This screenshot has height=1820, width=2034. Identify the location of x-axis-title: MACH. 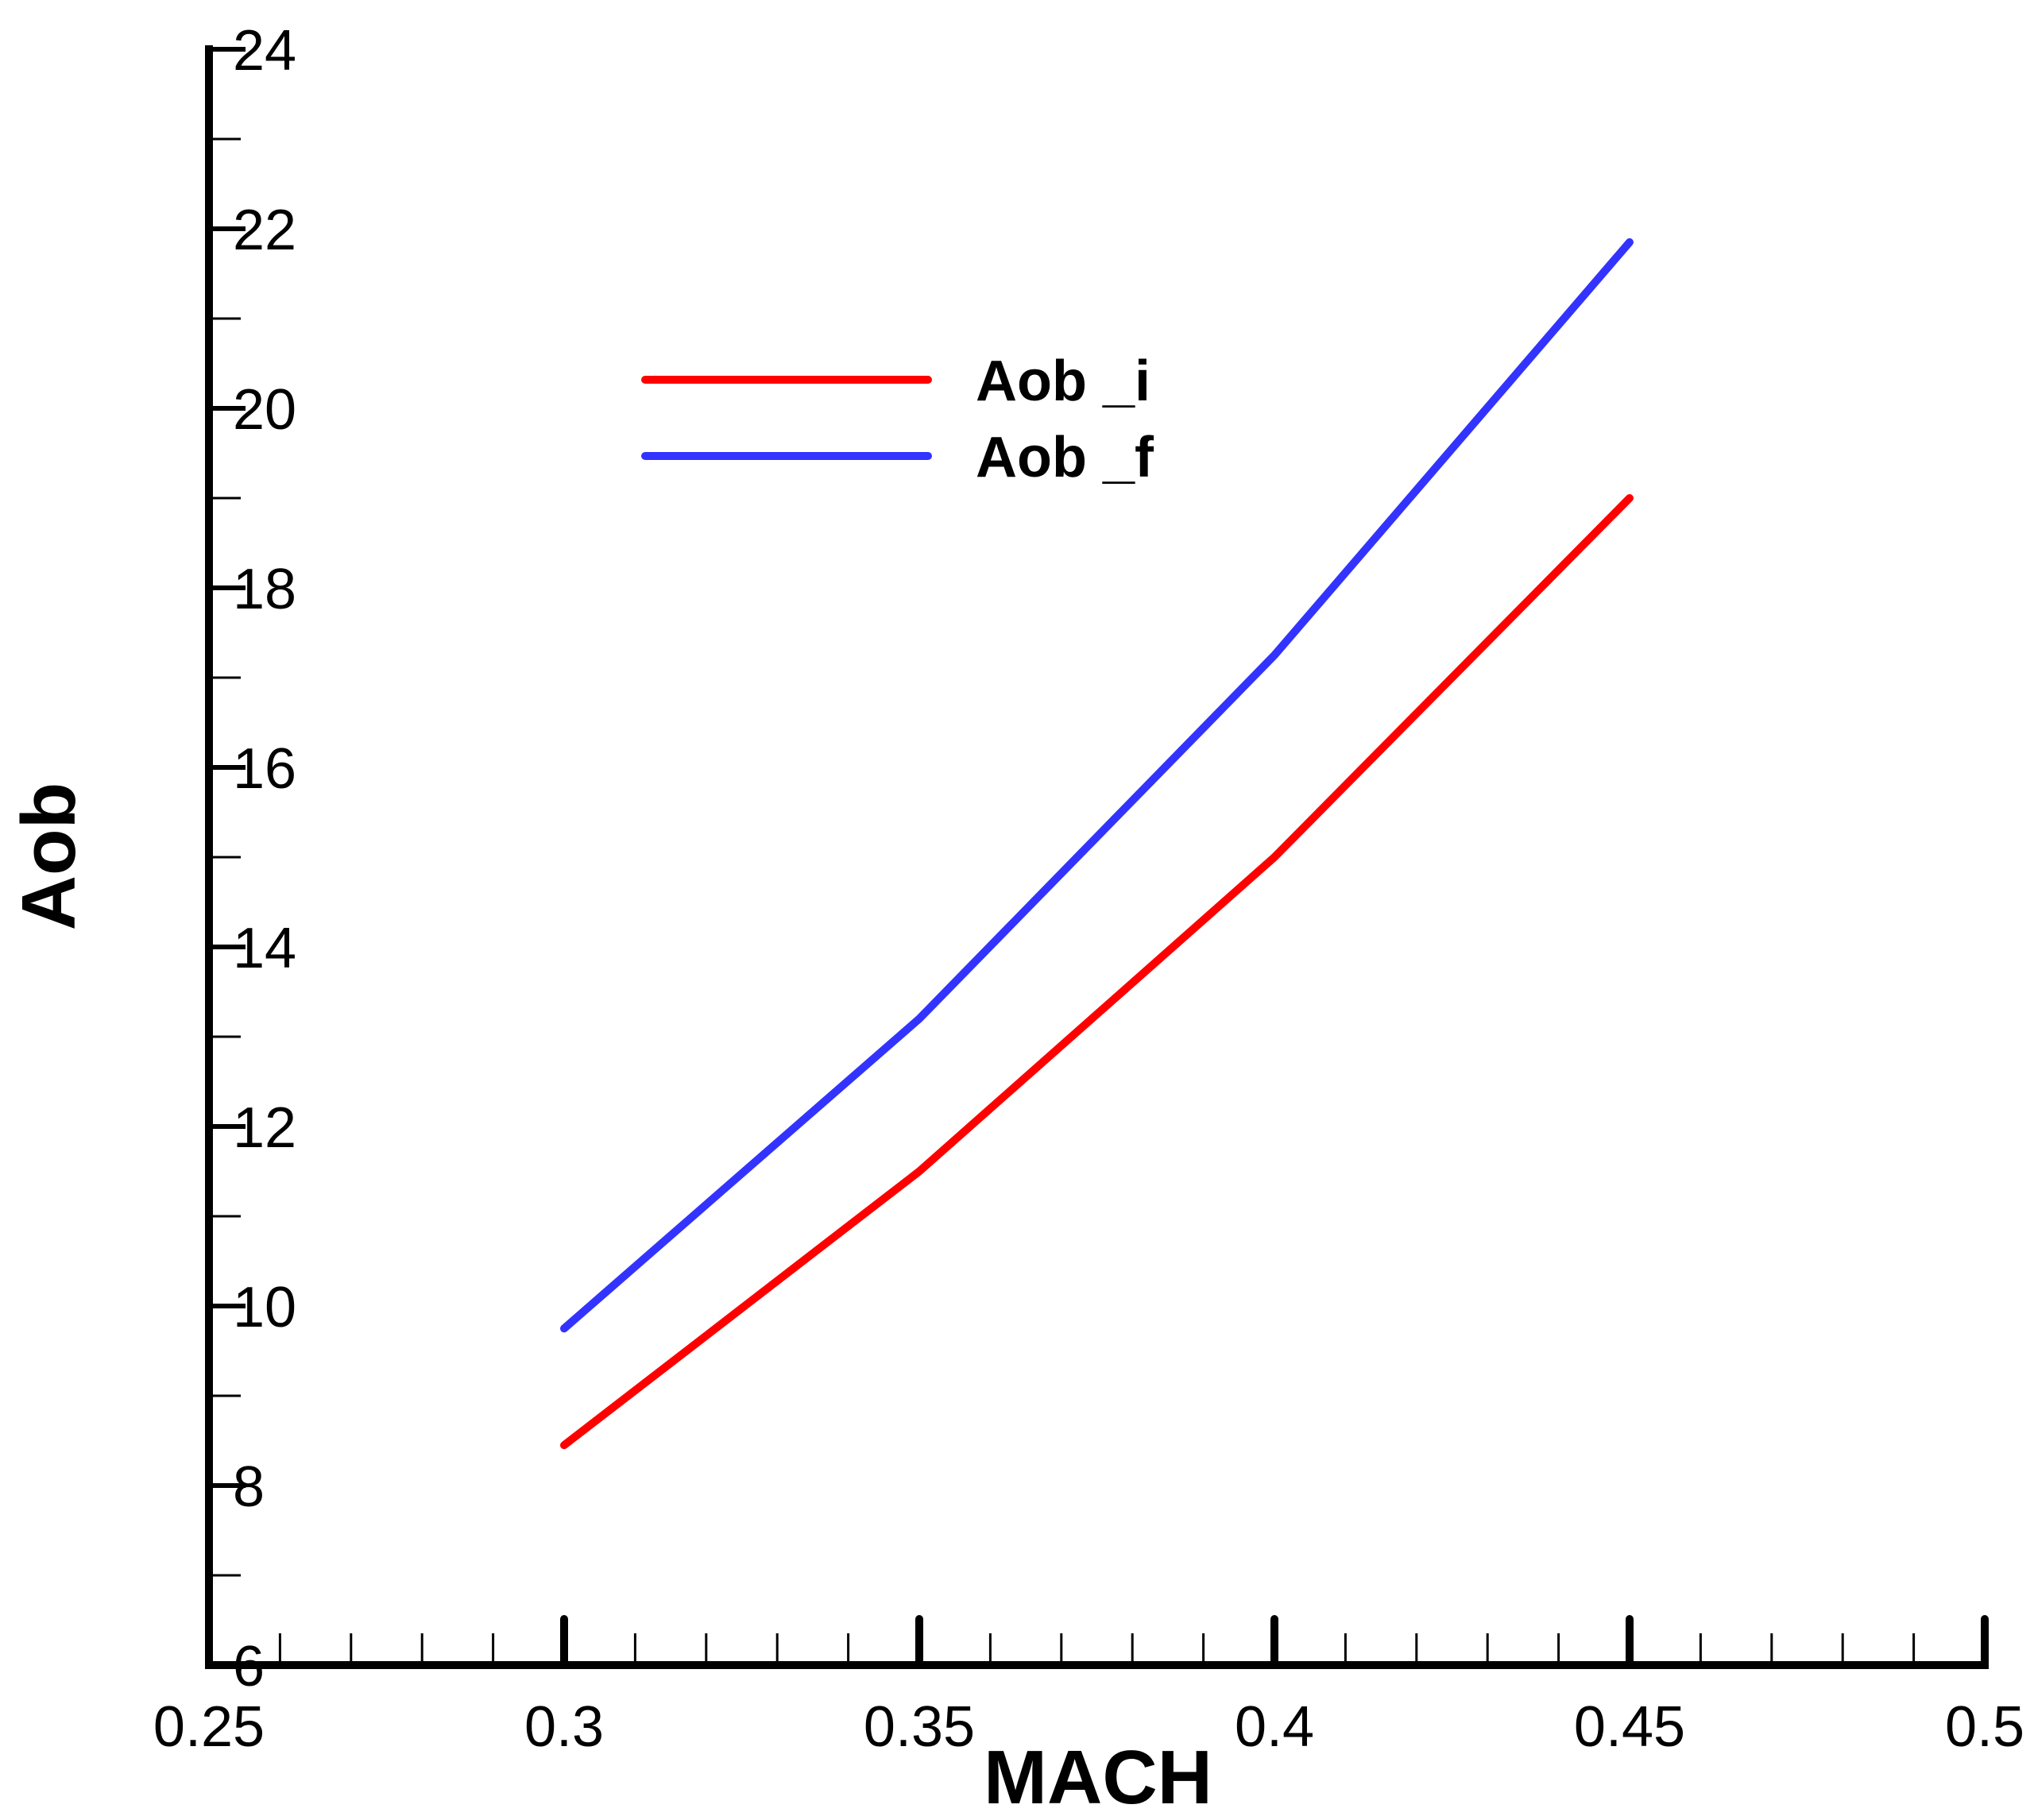
(1098, 1777).